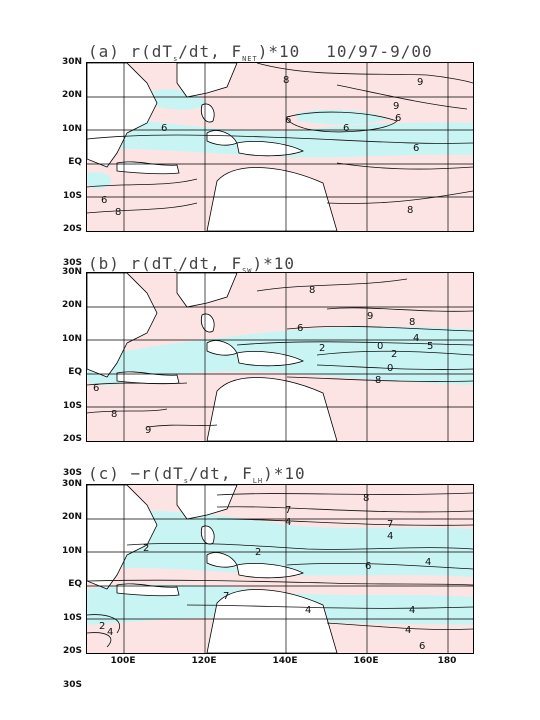 The image size is (540, 720). What do you see at coordinates (285, 661) in the screenshot?
I see `lon-label: 140E` at bounding box center [285, 661].